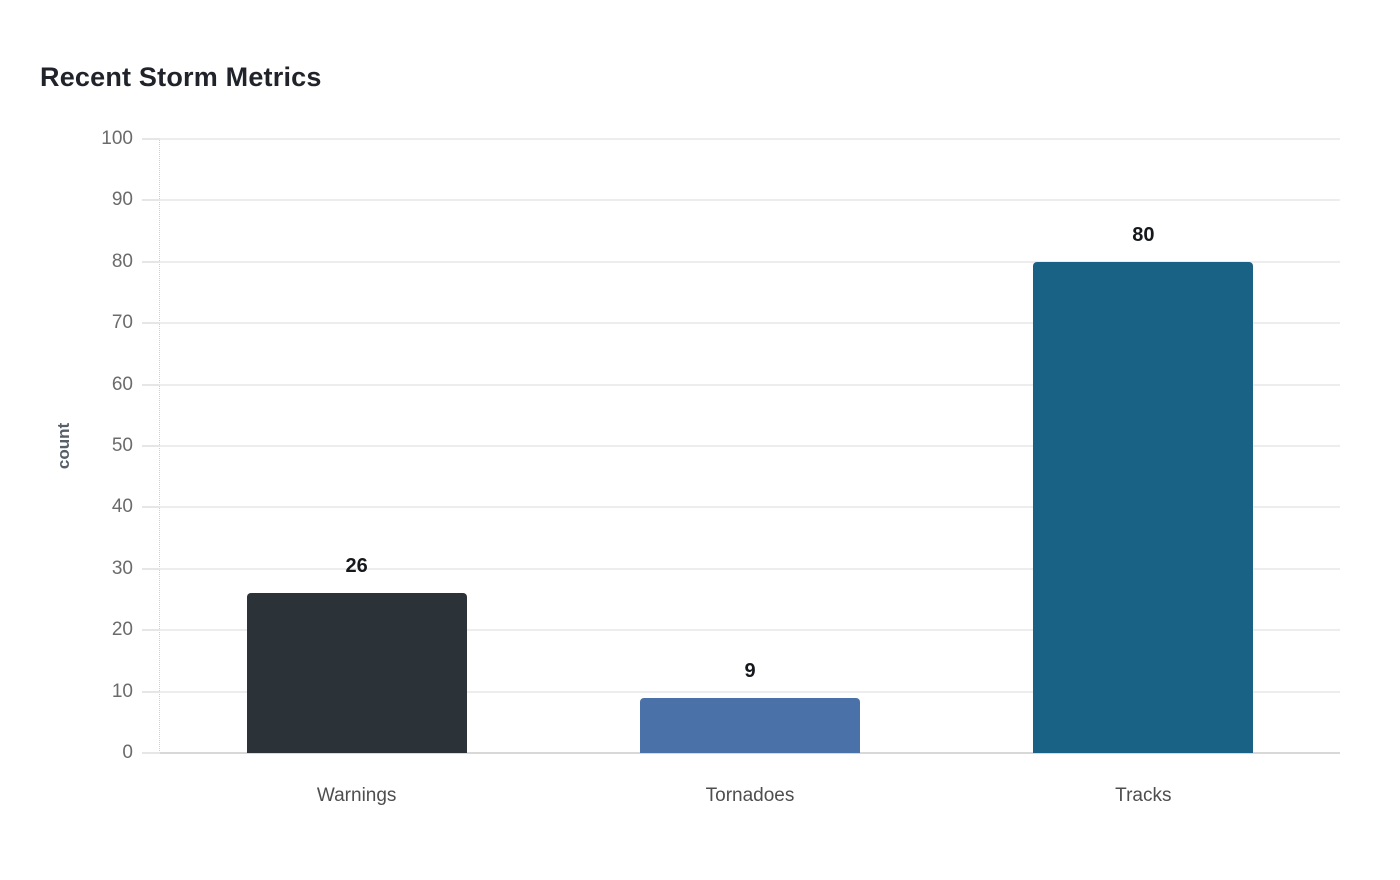 The width and height of the screenshot is (1400, 880). Describe the element at coordinates (122, 323) in the screenshot. I see `y-tick-label: 70` at that location.